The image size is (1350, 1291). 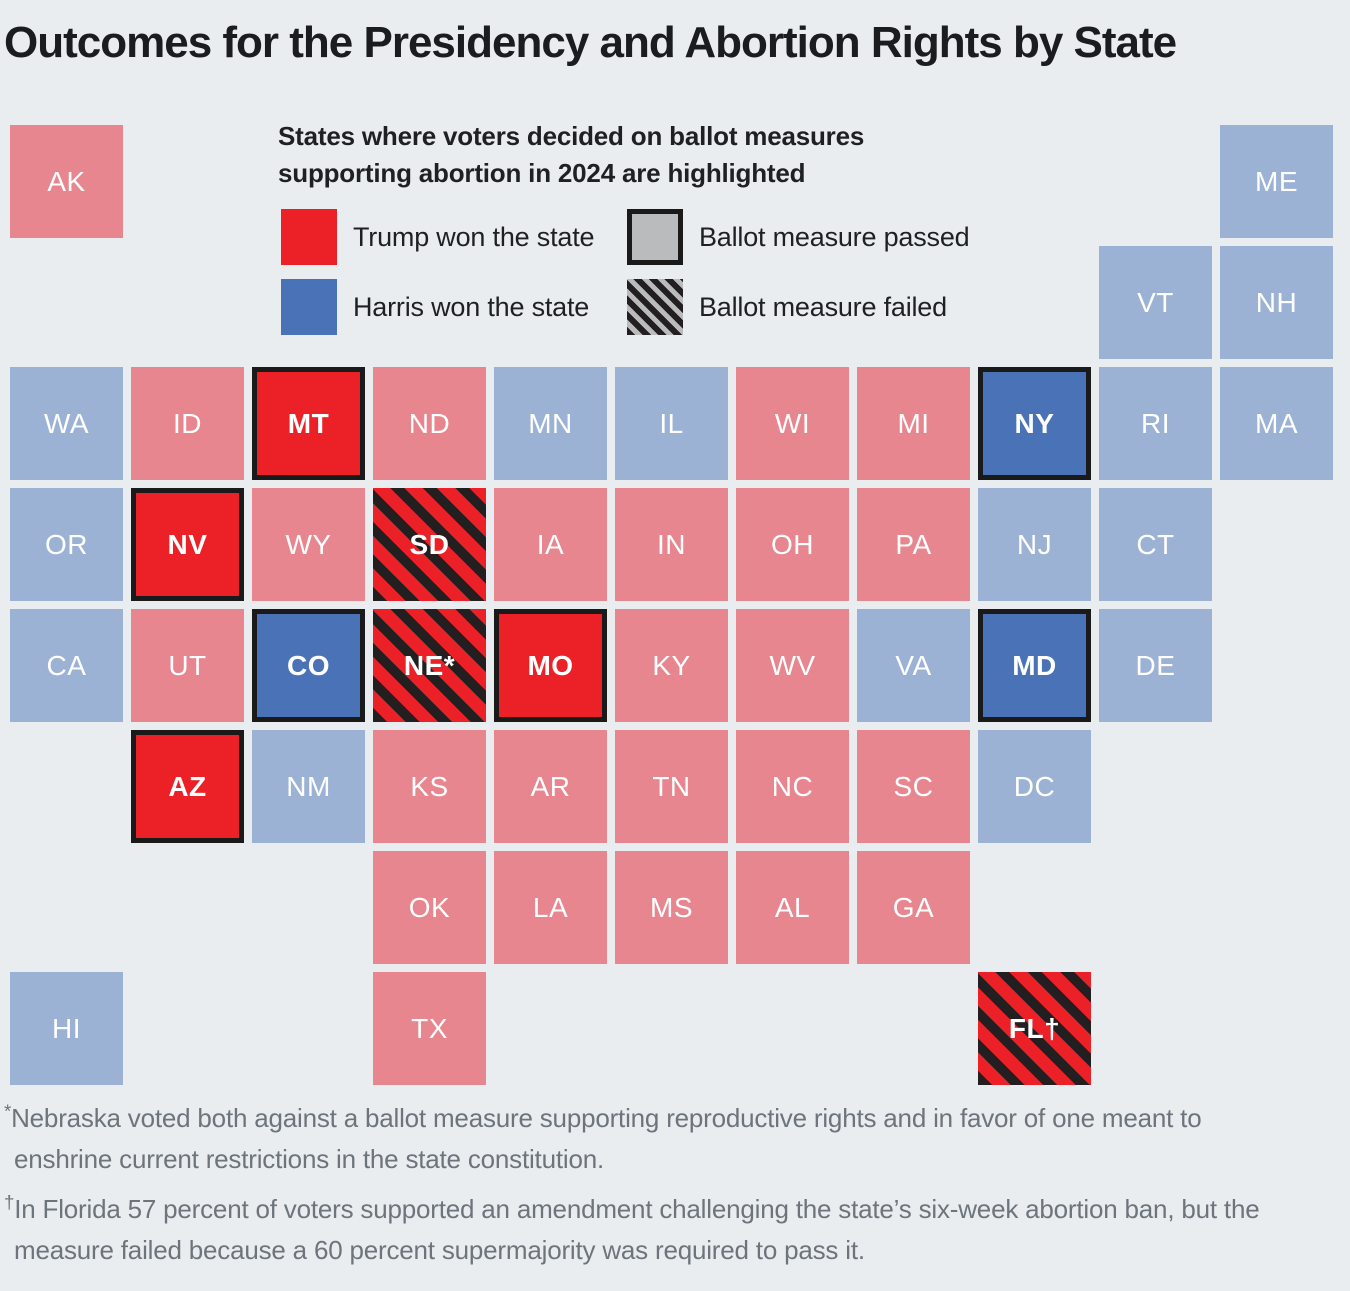 What do you see at coordinates (1155, 665) in the screenshot?
I see `state-tile-de: DE` at bounding box center [1155, 665].